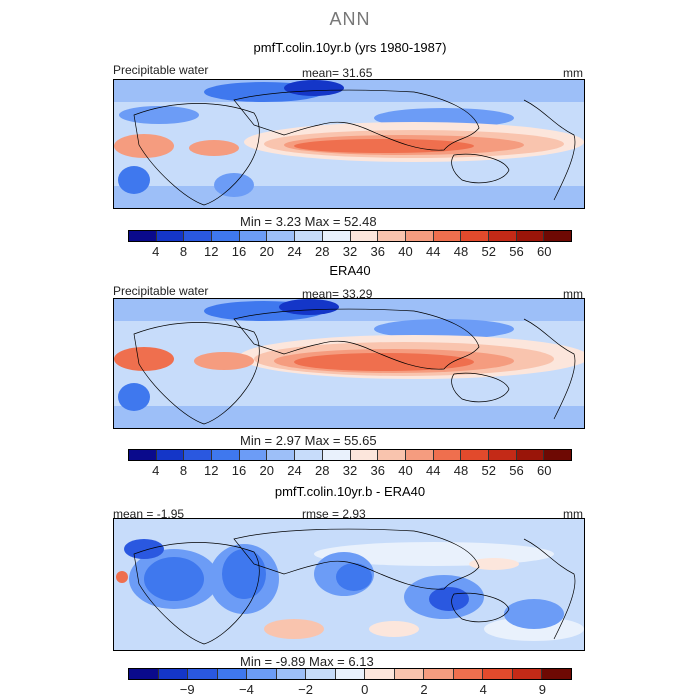  I want to click on panel-3-min-max: Min = -9.89 Max = 6.13, so click(307, 661).